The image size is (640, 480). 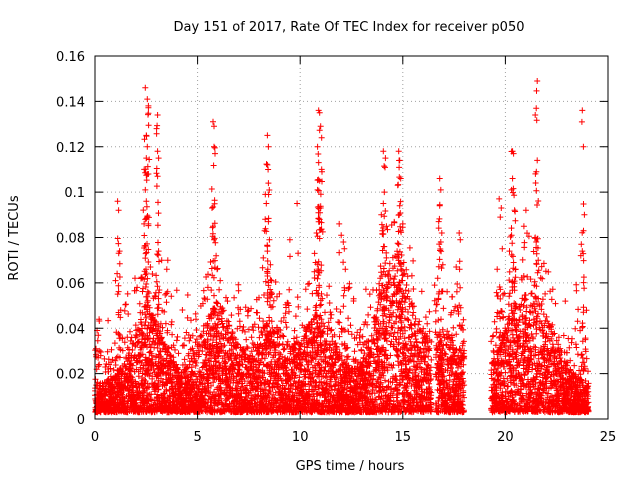 I want to click on y-tick-label: 0.1, so click(x=74, y=193).